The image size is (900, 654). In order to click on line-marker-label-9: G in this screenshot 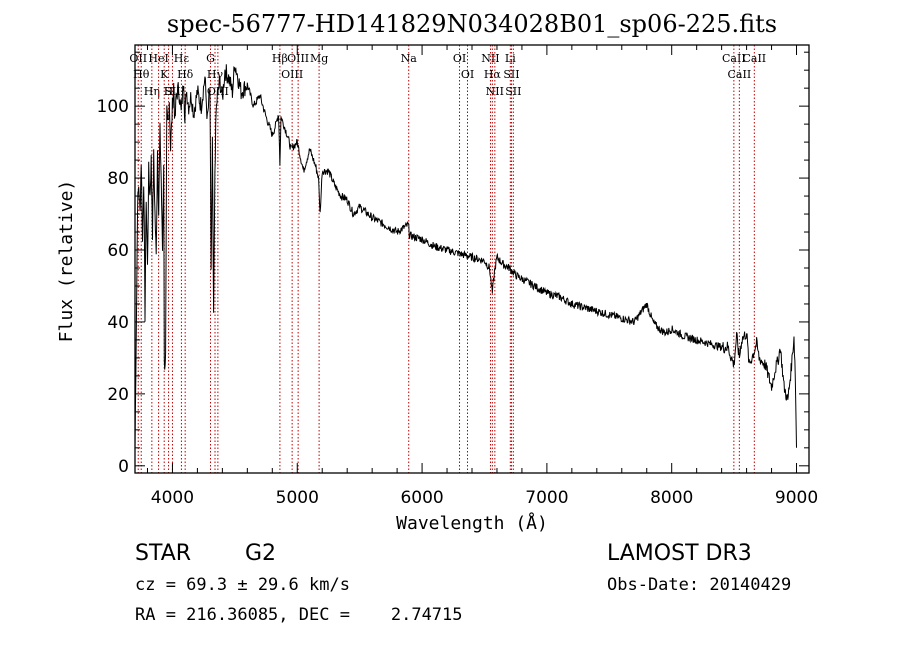, I will do `click(210, 58)`.